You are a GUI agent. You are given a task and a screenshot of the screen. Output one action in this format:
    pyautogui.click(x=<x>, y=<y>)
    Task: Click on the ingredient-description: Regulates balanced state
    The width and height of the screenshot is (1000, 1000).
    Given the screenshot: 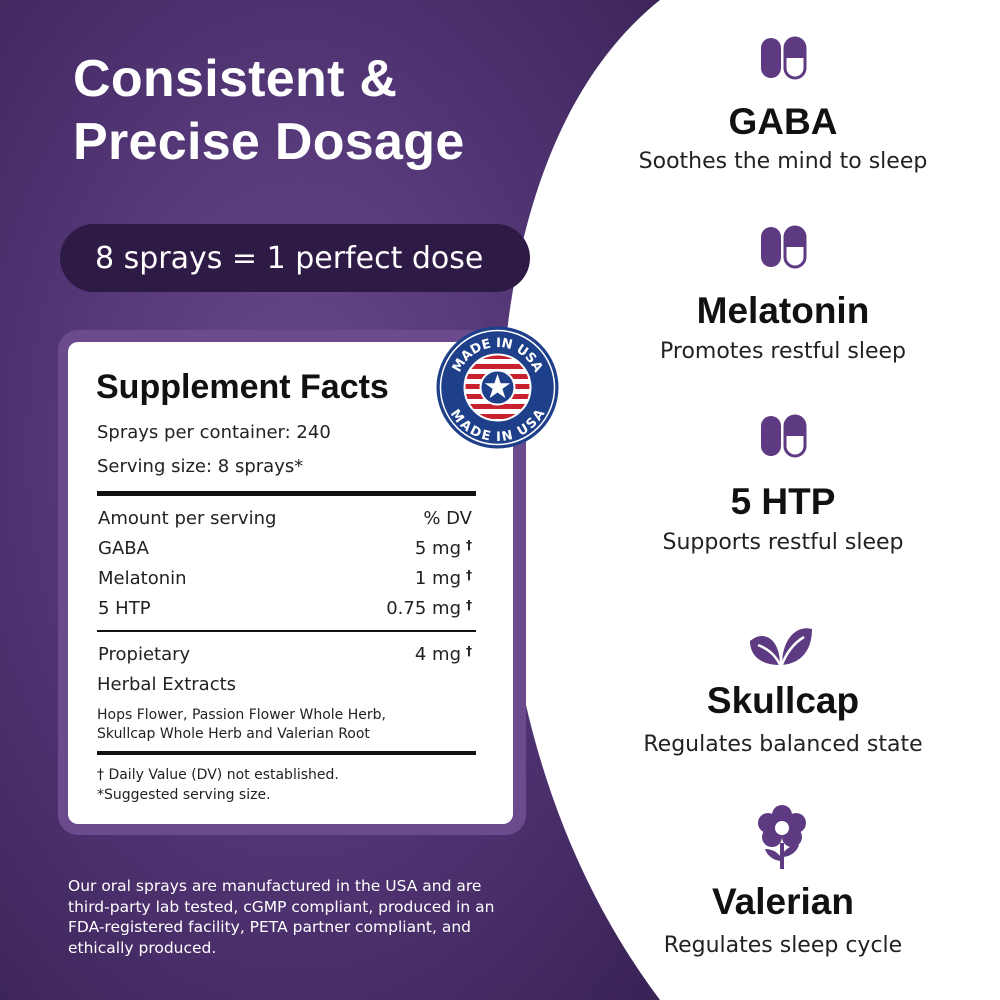 What is the action you would take?
    pyautogui.click(x=783, y=744)
    